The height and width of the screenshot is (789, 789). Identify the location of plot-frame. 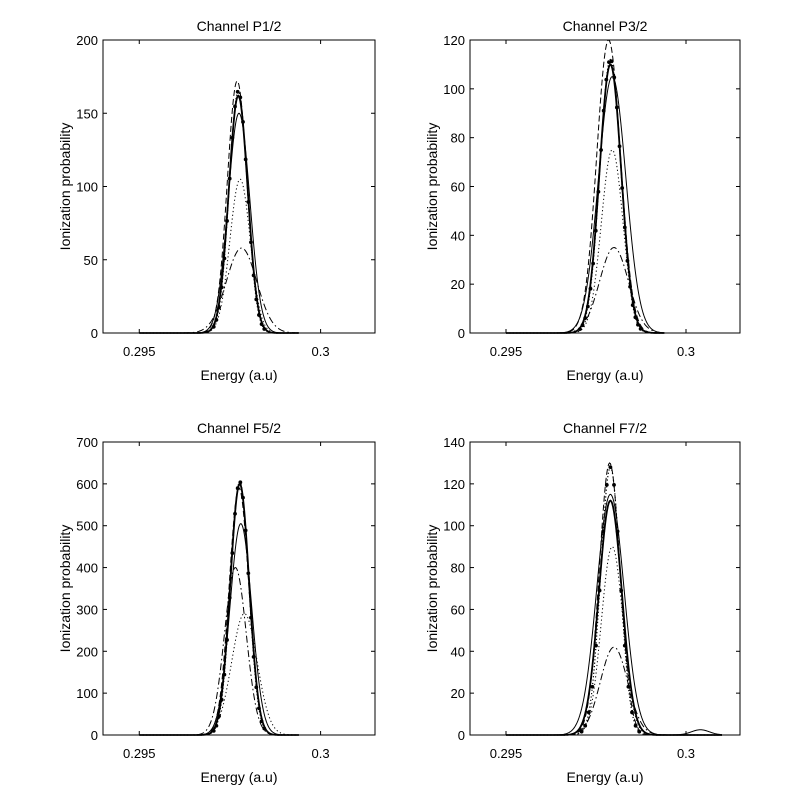
(605, 588).